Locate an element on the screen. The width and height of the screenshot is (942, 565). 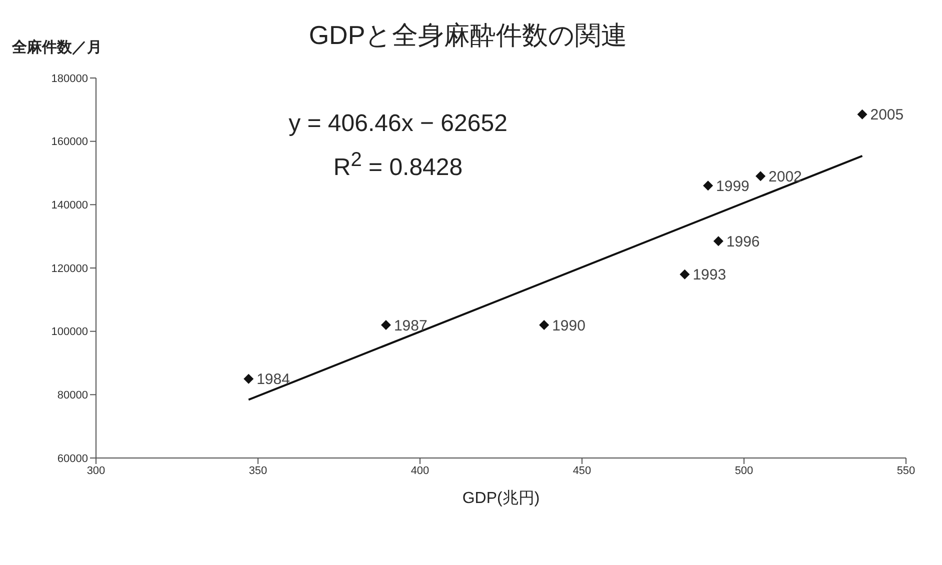
x-tick-label: 500 is located at coordinates (744, 470).